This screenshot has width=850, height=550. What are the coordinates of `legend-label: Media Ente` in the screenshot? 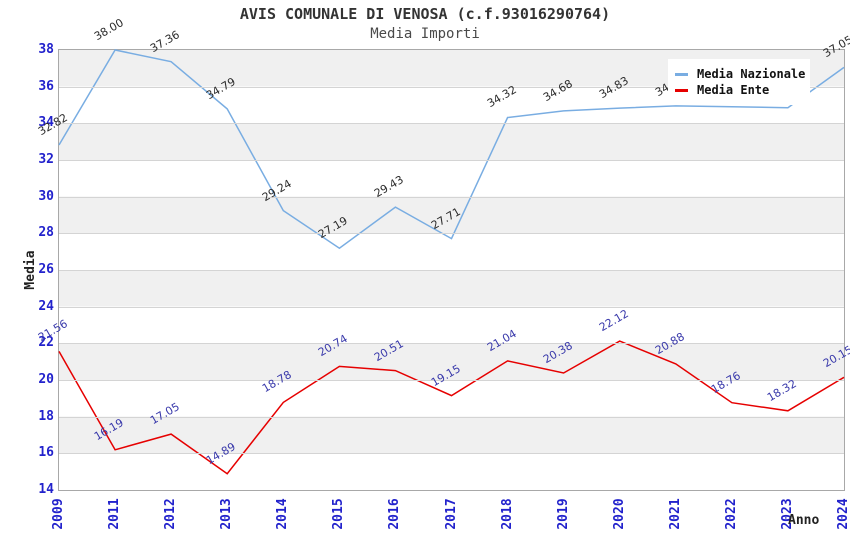 It's located at (733, 90).